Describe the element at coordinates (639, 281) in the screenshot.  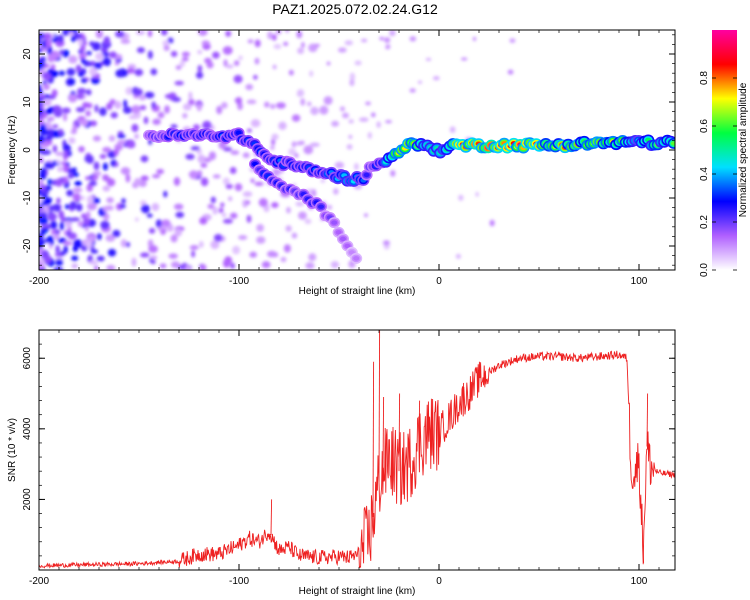
I see `x-tick-label: 100` at that location.